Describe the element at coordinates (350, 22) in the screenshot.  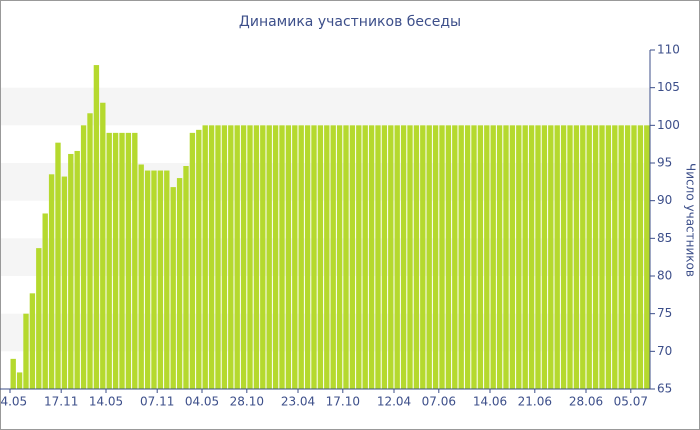
I see `chart-title: Динамика участников беседы` at that location.